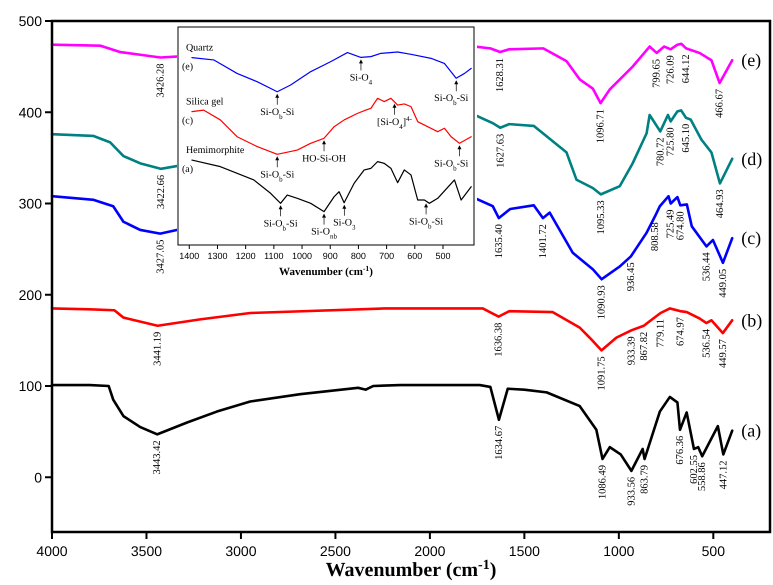  I want to click on annotation: HO-Si-OH, so click(324, 158).